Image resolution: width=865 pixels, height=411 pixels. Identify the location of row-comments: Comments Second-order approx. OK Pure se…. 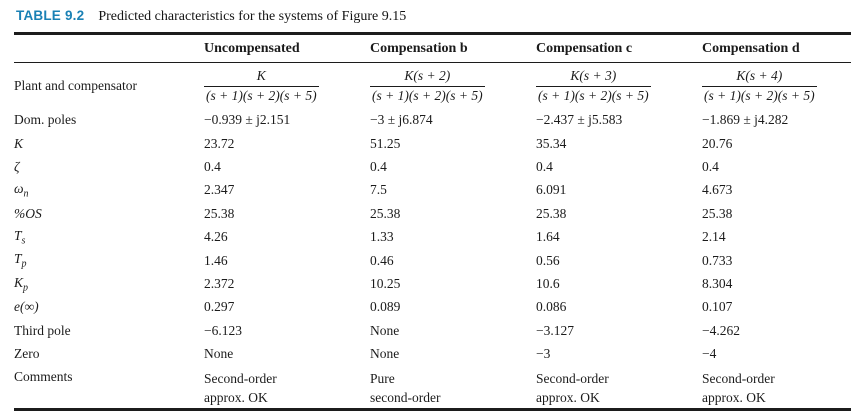
(432, 388).